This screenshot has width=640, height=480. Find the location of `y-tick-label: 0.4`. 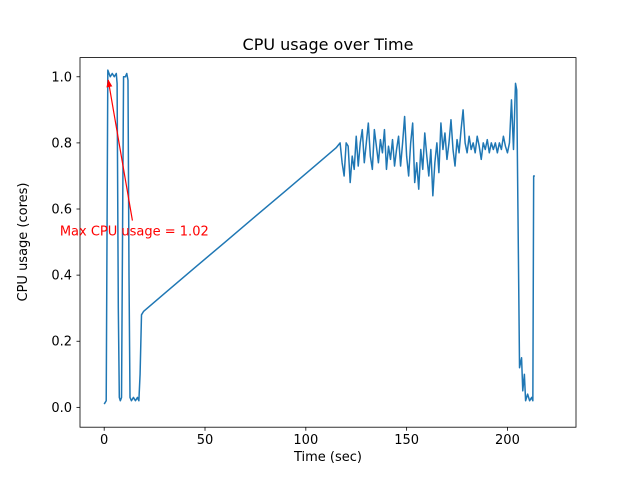

y-tick-label: 0.4 is located at coordinates (61, 276).